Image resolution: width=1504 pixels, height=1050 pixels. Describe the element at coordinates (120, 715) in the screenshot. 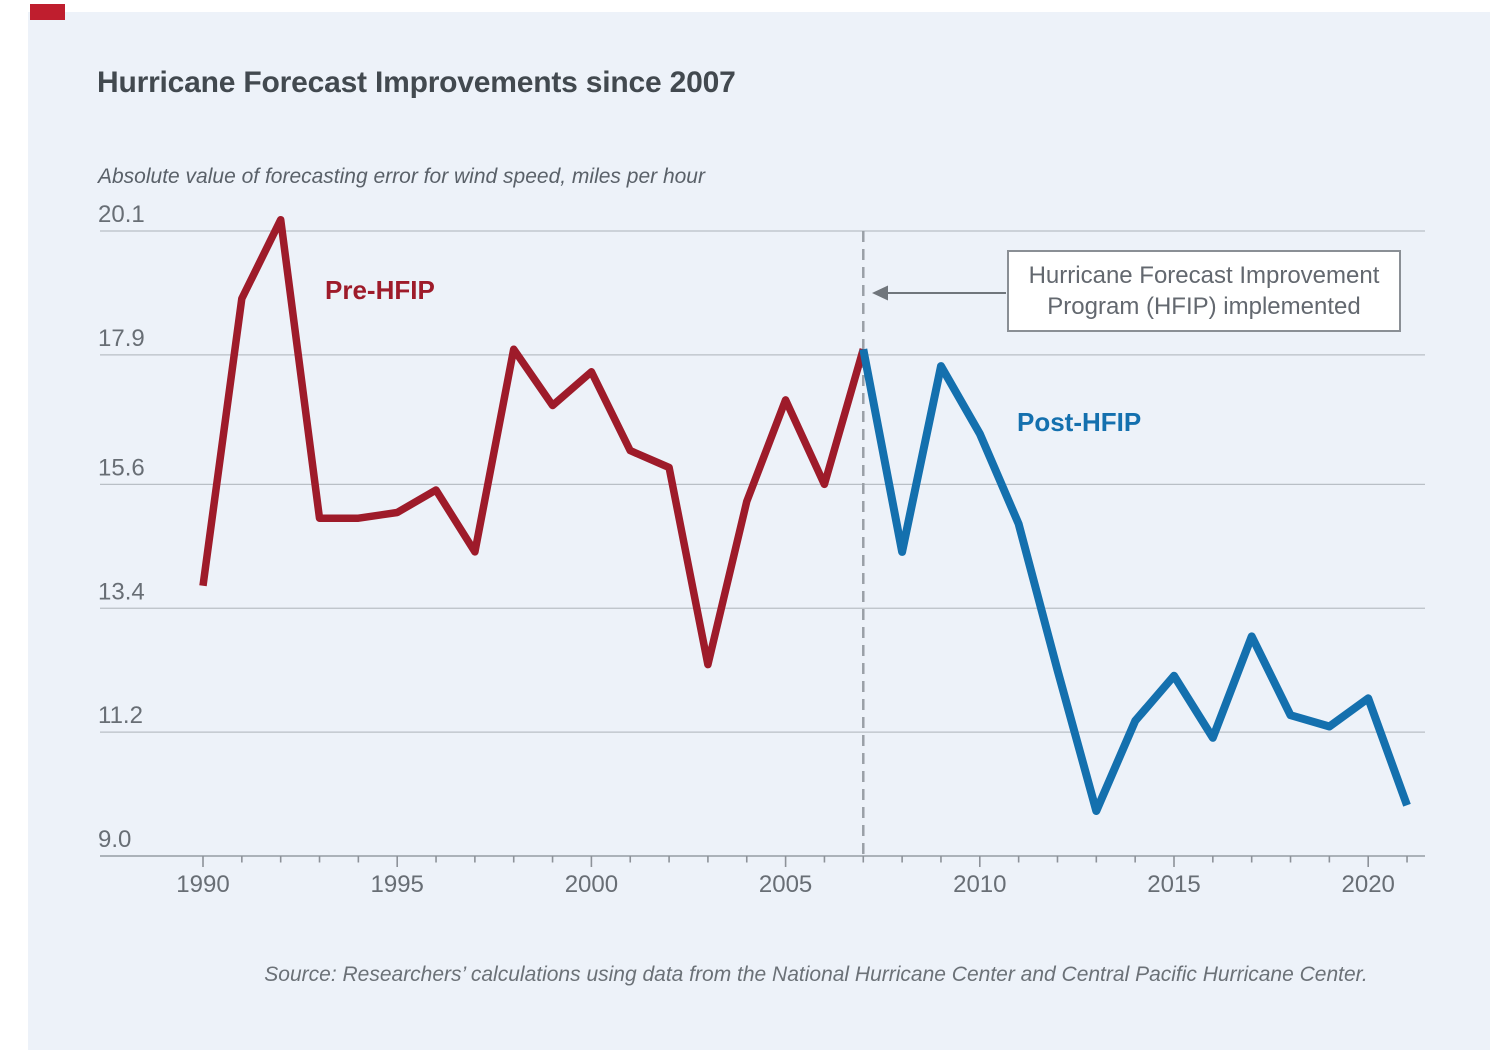

I see `y-axis-tick-label: 11.2` at that location.